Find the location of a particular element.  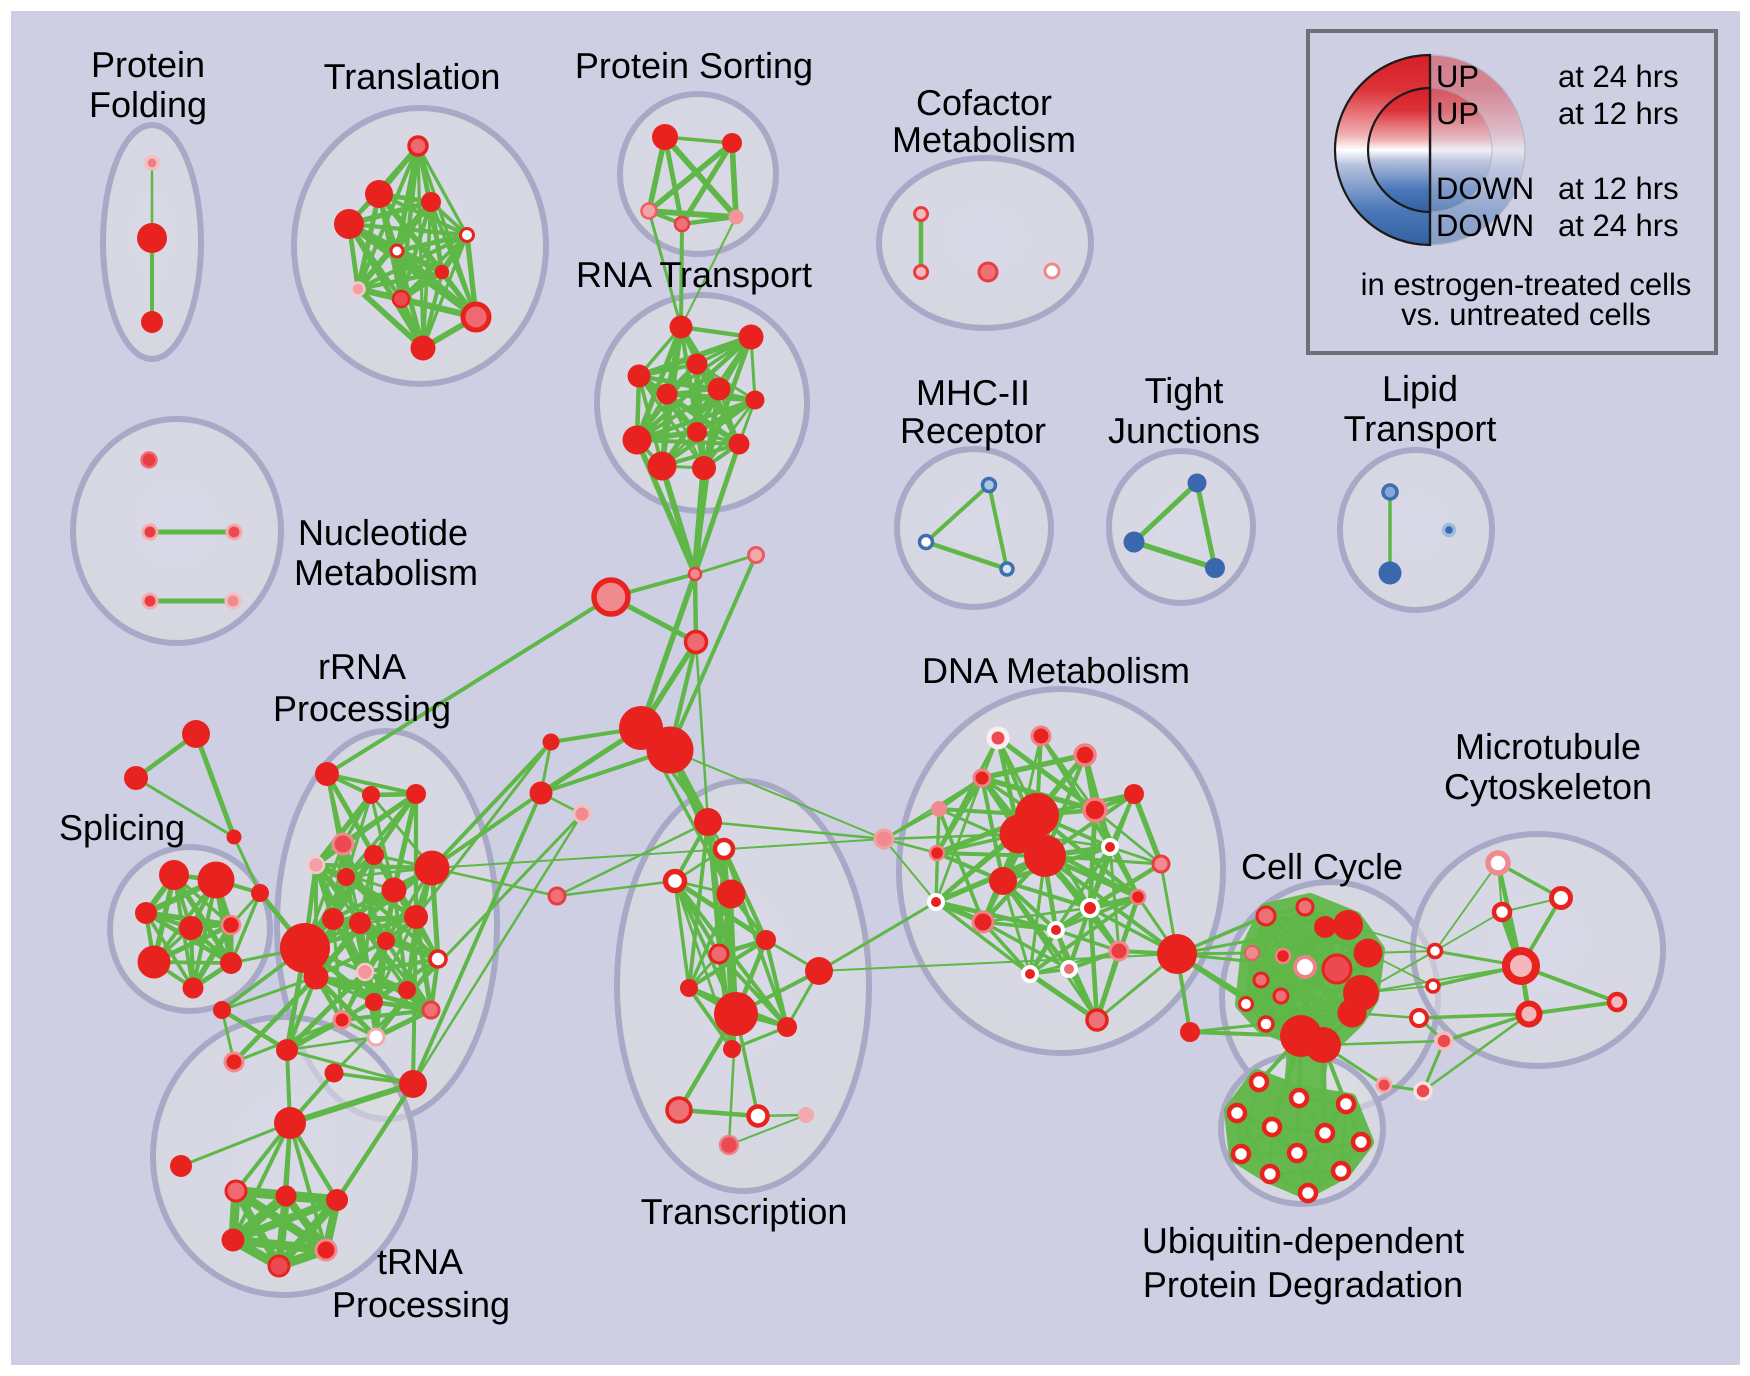

svg-text: Cell Cycle is located at coordinates (1322, 866).